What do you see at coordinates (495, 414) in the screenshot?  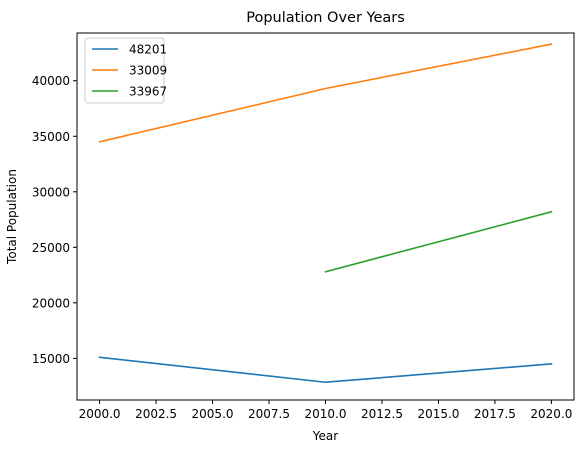 I see `x-tick-label: 2017.5` at bounding box center [495, 414].